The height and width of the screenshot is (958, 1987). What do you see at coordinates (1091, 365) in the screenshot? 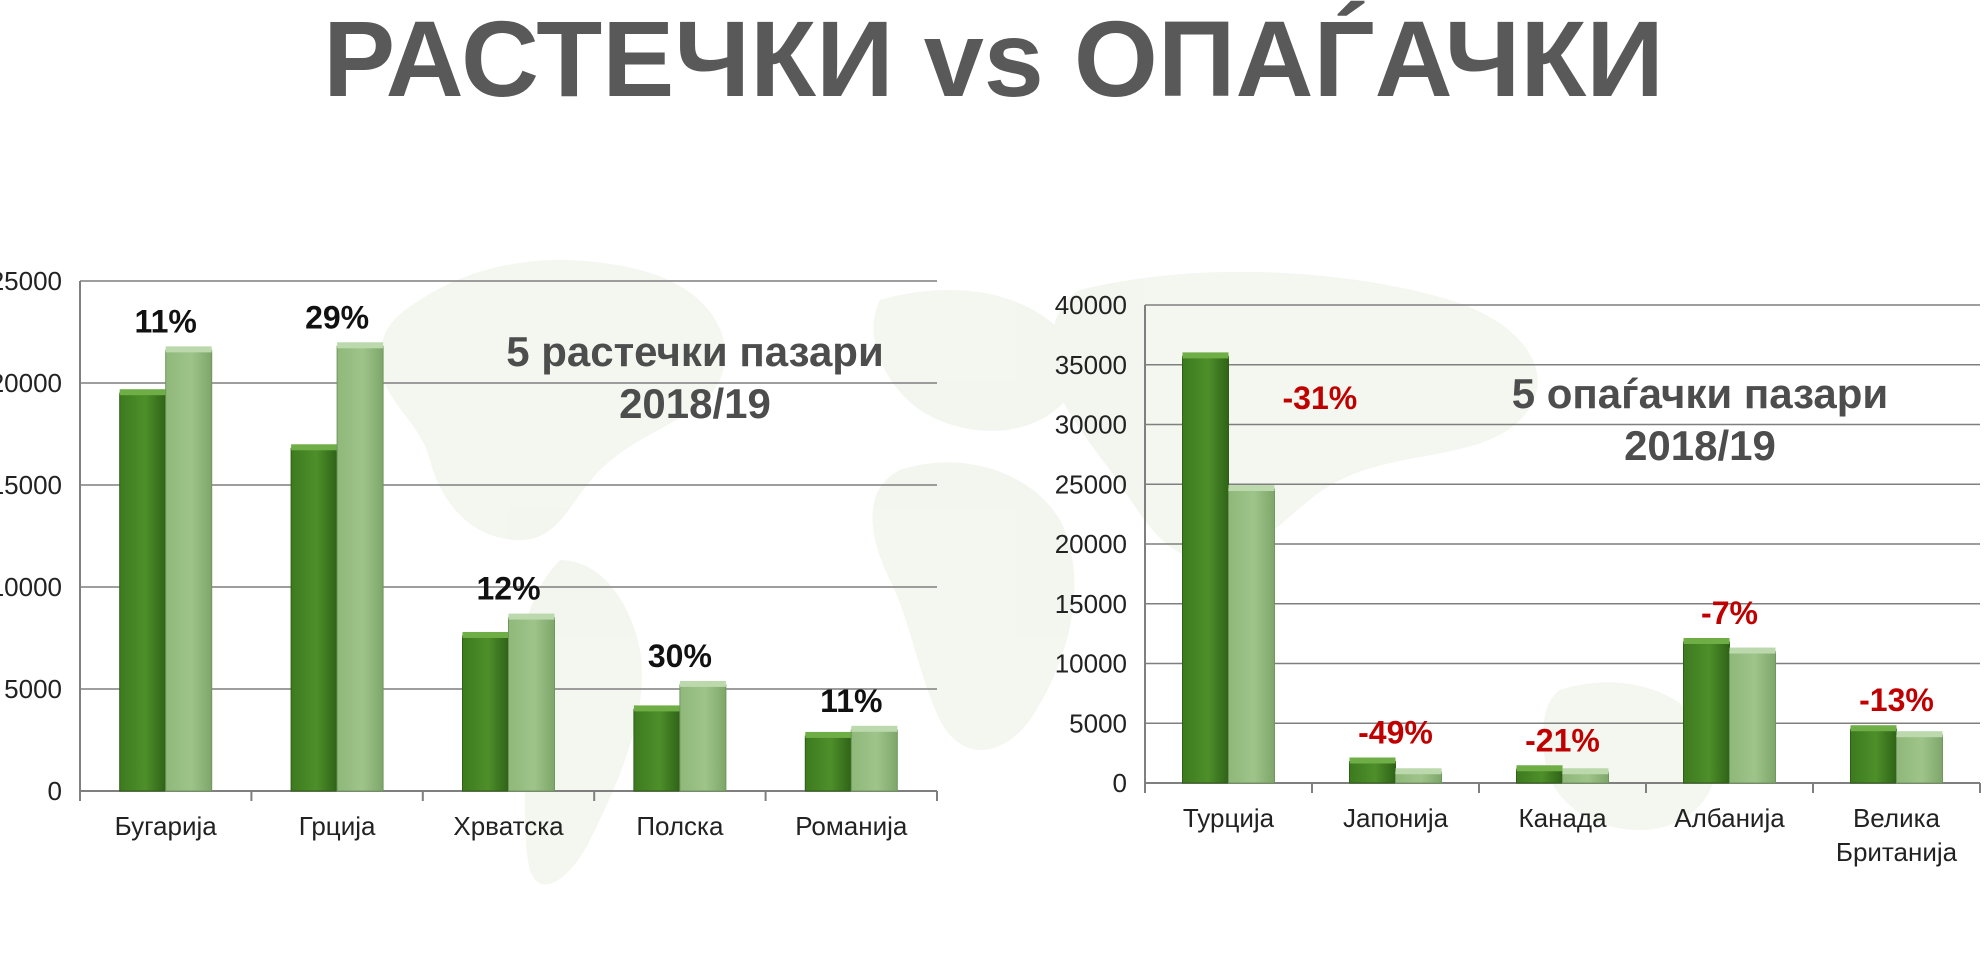
I see `y-tick-label: 35000` at bounding box center [1091, 365].